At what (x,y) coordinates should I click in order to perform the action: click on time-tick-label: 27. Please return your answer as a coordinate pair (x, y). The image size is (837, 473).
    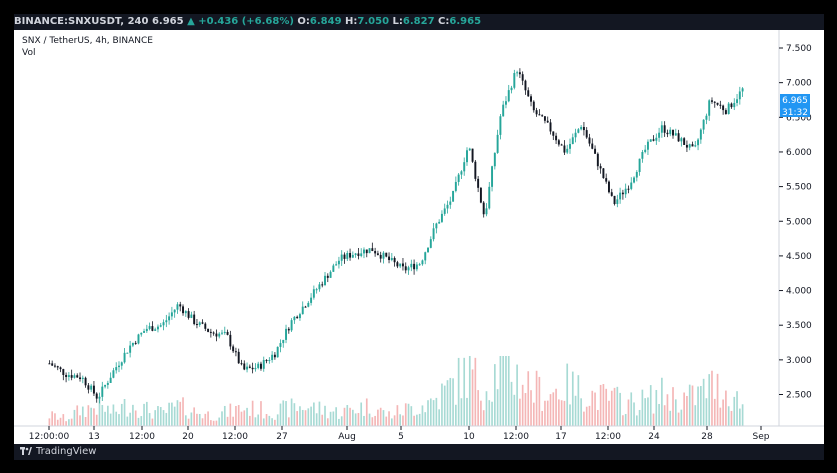
    Looking at the image, I should click on (281, 437).